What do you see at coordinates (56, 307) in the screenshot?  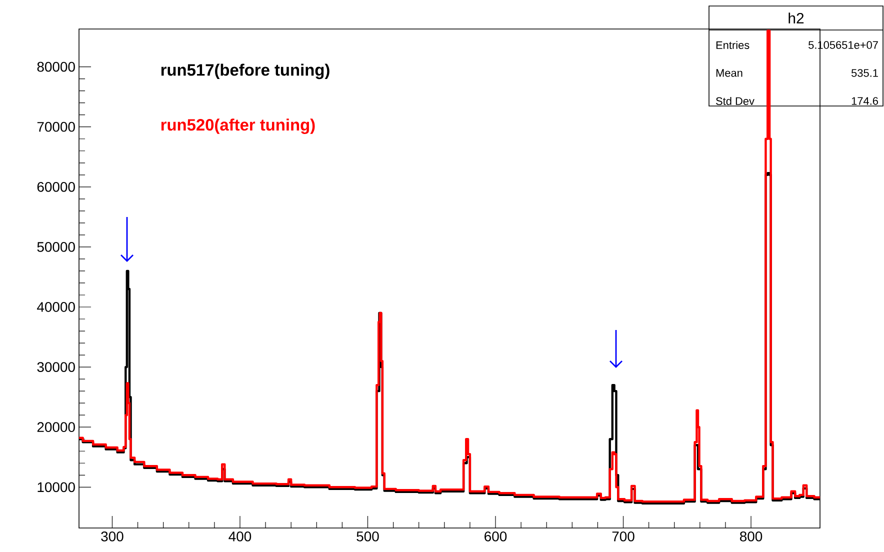 I see `y-tick-label: 40000` at bounding box center [56, 307].